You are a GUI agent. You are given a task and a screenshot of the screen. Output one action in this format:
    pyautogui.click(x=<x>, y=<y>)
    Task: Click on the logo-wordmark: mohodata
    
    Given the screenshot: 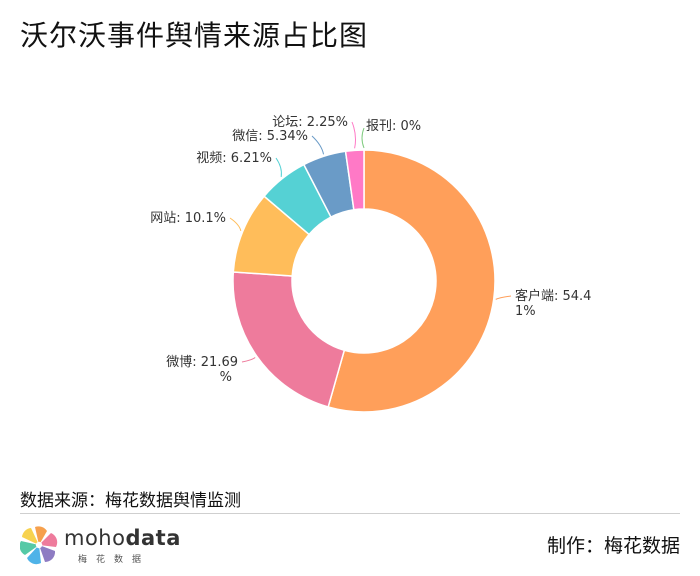 What is the action you would take?
    pyautogui.click(x=122, y=538)
    